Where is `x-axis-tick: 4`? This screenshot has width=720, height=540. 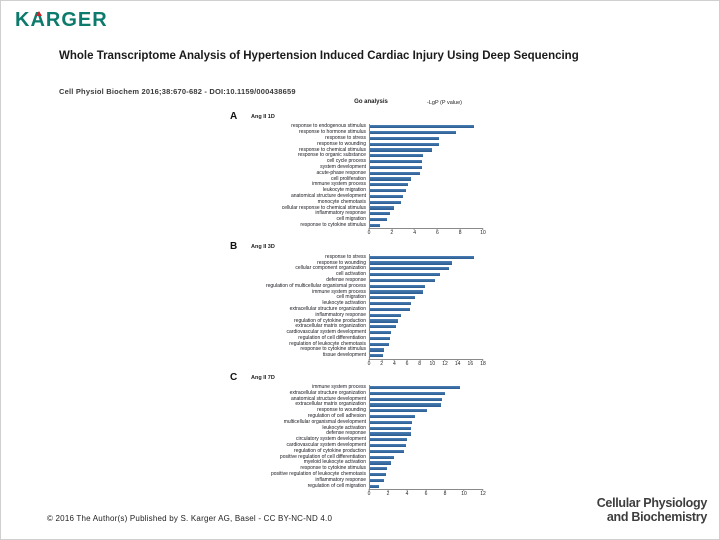
x-axis-tick: 4 is located at coordinates (394, 362).